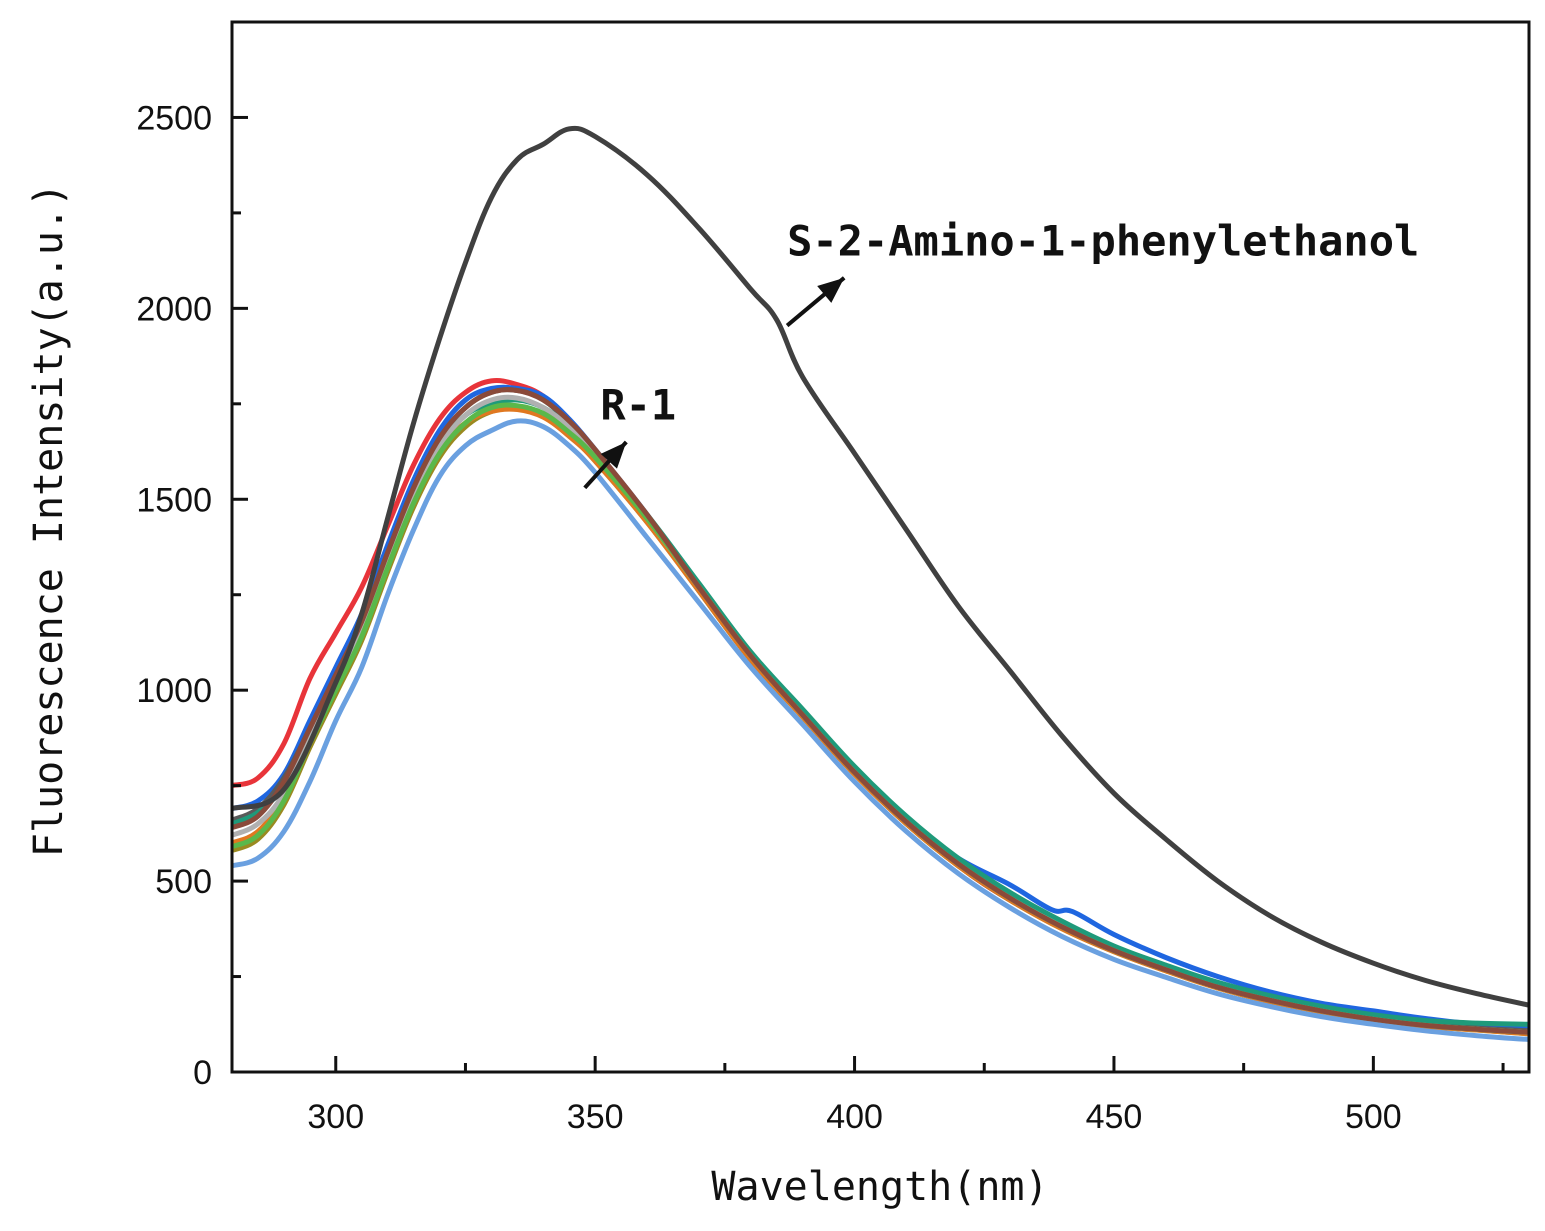 Image resolution: width=1545 pixels, height=1231 pixels. Describe the element at coordinates (1114, 1117) in the screenshot. I see `x-tick-label: 450` at that location.